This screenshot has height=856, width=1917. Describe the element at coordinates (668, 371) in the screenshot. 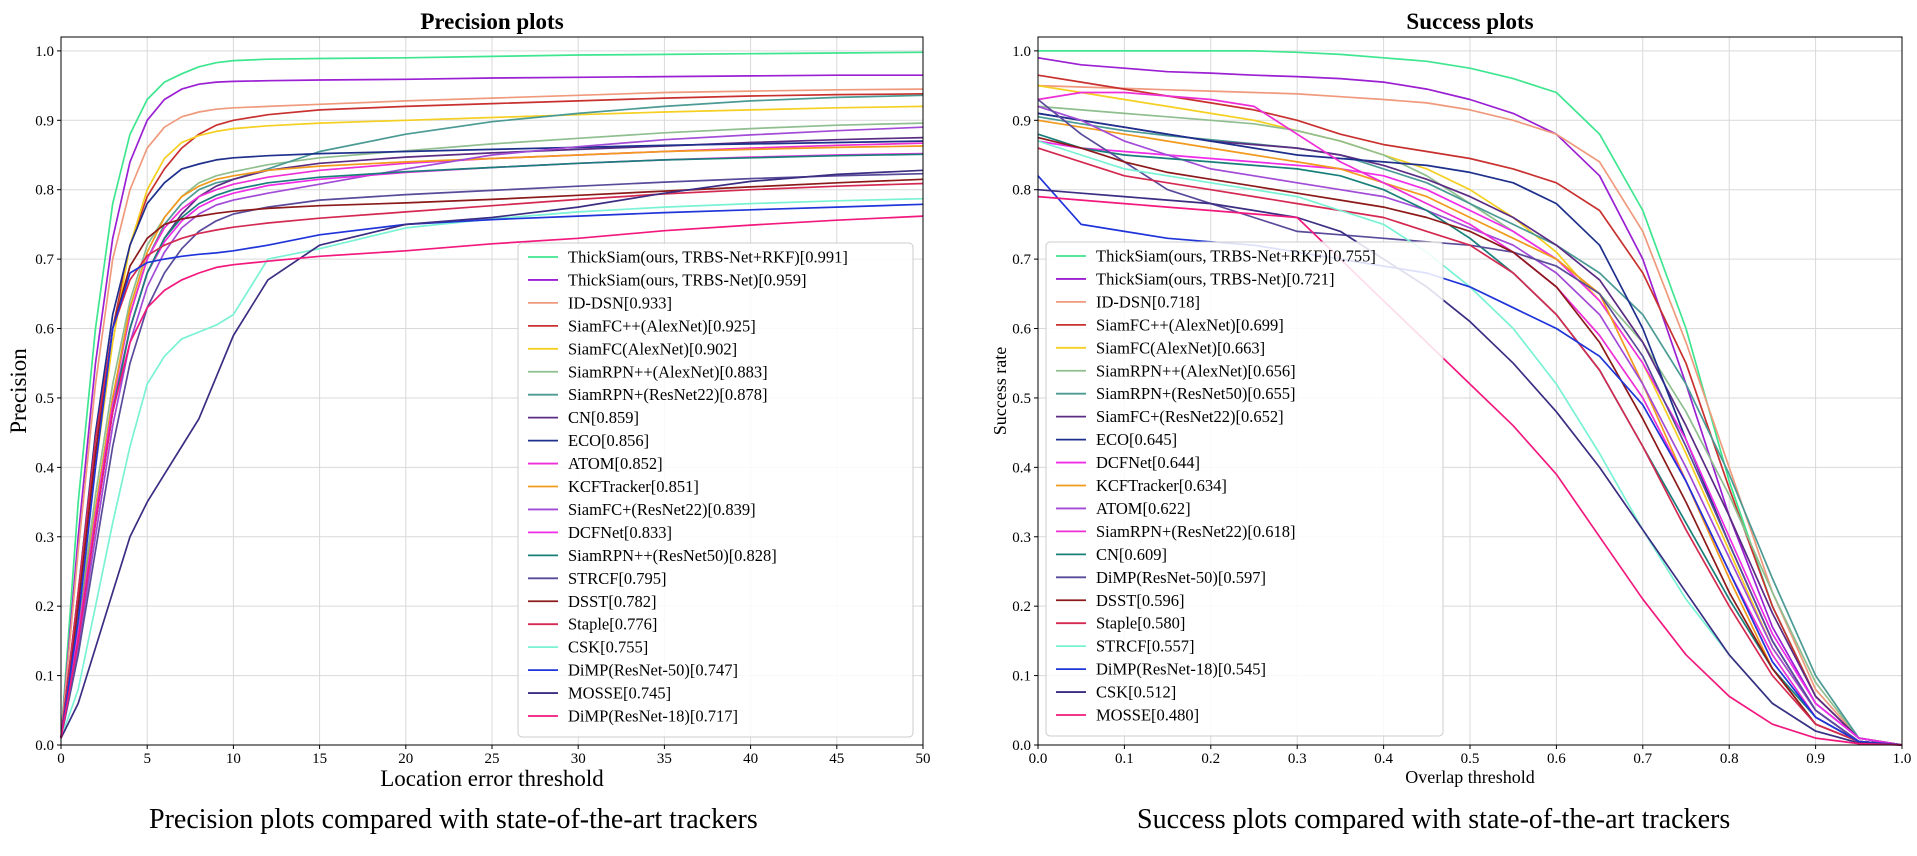

I see `precision-legend-label-5: SiamRPN++(AlexNet)[0.883]` at that location.